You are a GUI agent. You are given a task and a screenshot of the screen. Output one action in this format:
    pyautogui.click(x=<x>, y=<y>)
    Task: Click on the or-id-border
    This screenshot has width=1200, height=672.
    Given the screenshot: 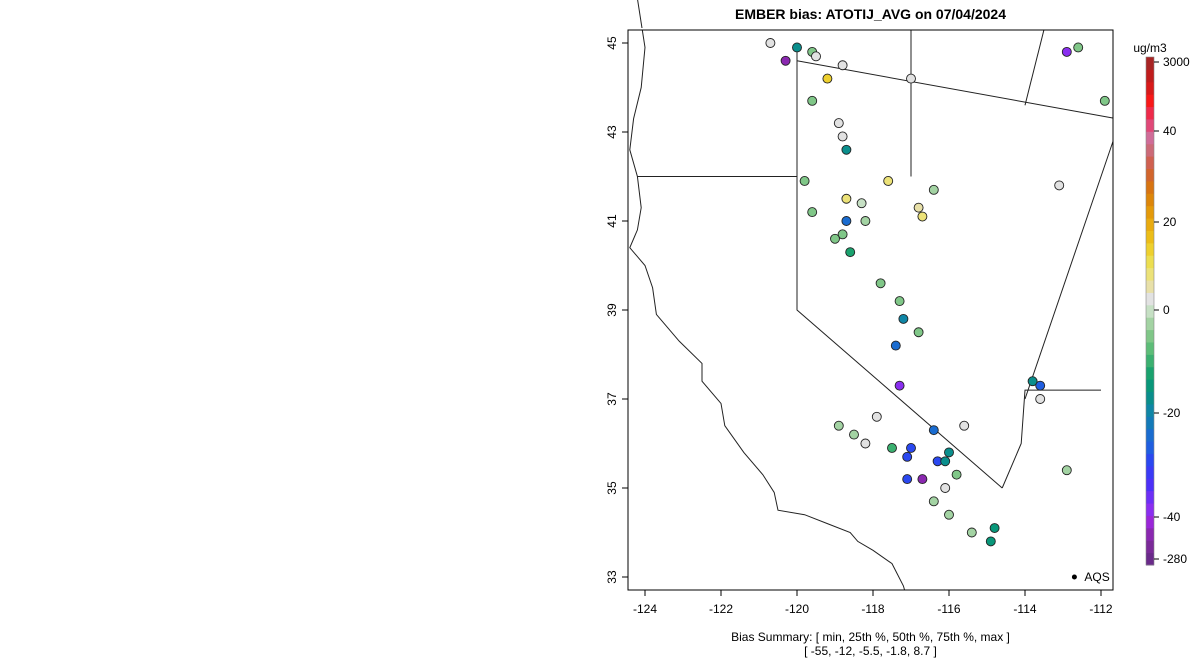 What is the action you would take?
    pyautogui.click(x=956, y=90)
    